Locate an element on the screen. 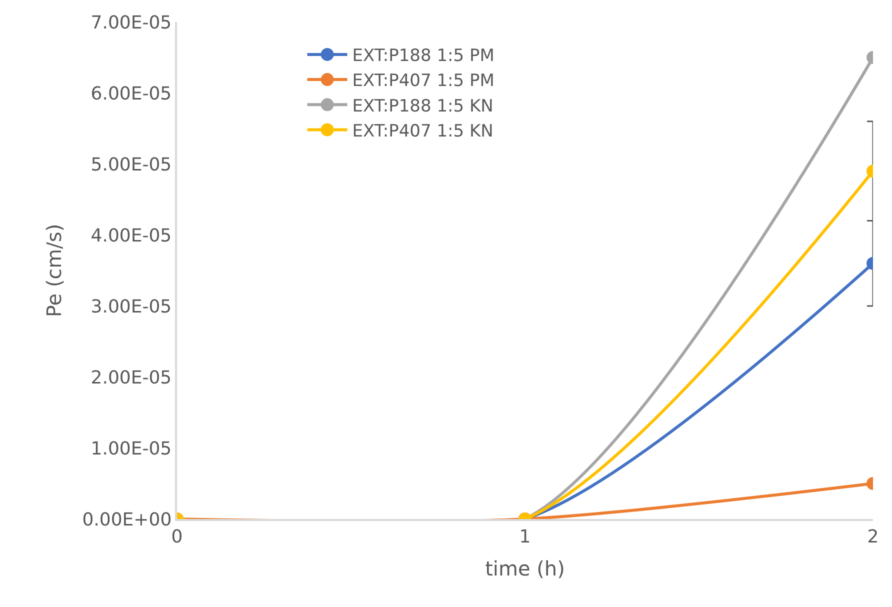 This screenshot has height=607, width=892. x-tick-label: 2 is located at coordinates (873, 537).